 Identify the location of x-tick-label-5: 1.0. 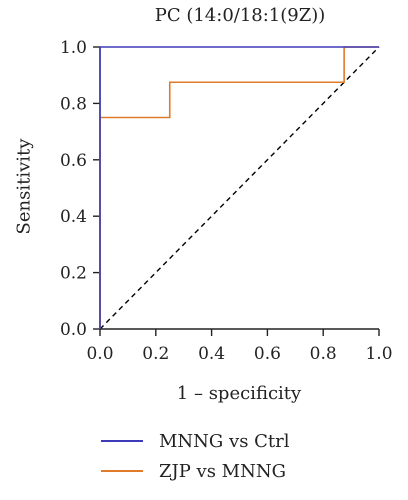
(378, 354).